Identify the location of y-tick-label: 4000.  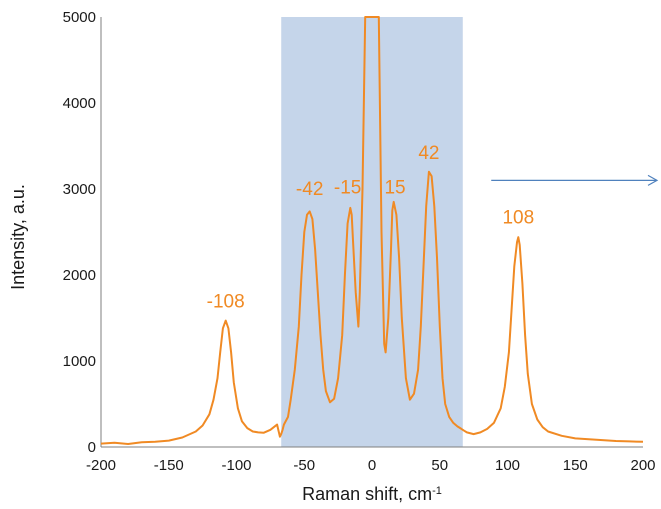
(79, 103).